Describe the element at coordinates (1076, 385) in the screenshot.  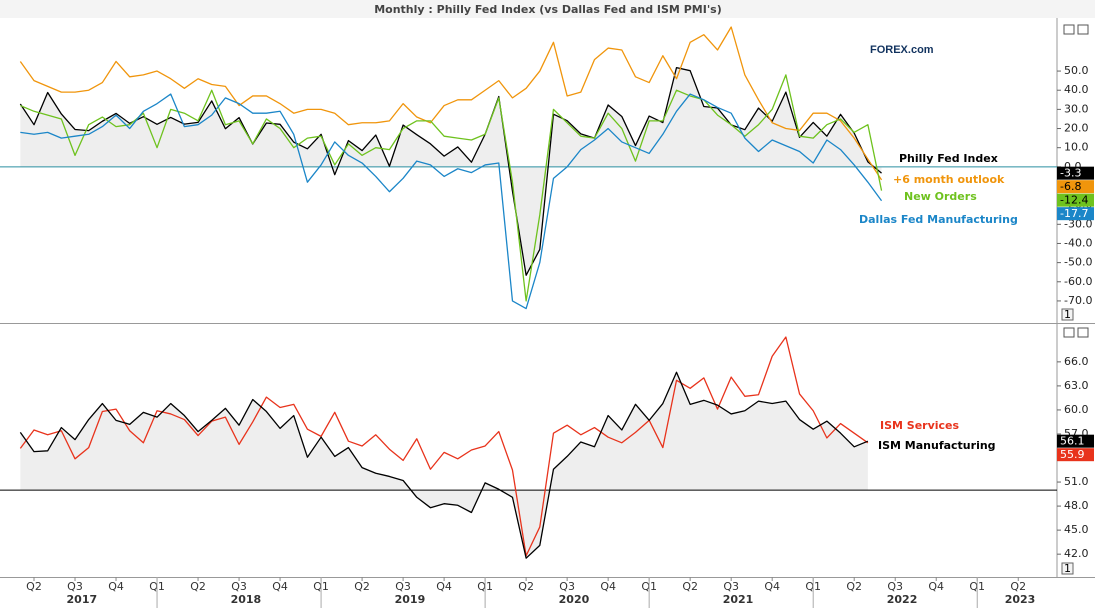
I see `y-tick-label: 63.0` at that location.